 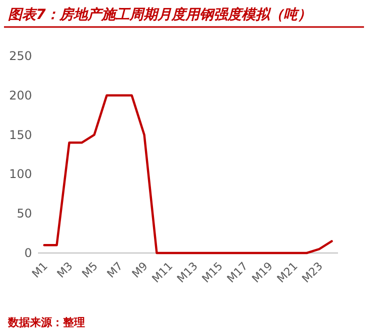 What do you see at coordinates (140, 270) in the screenshot?
I see `x-tick-label: M9` at bounding box center [140, 270].